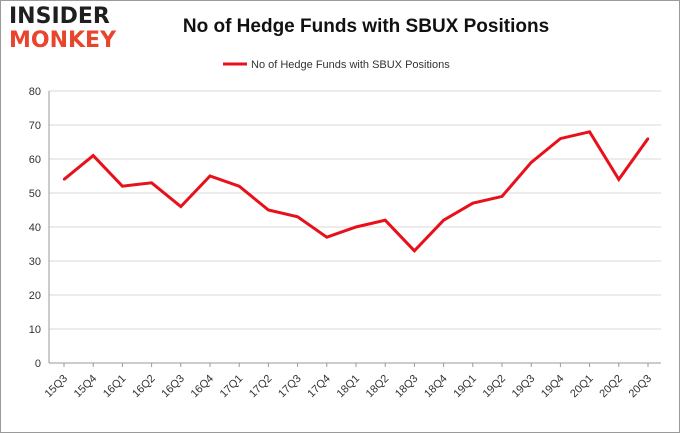  What do you see at coordinates (35, 296) in the screenshot?
I see `y-tick-label: 20` at bounding box center [35, 296].